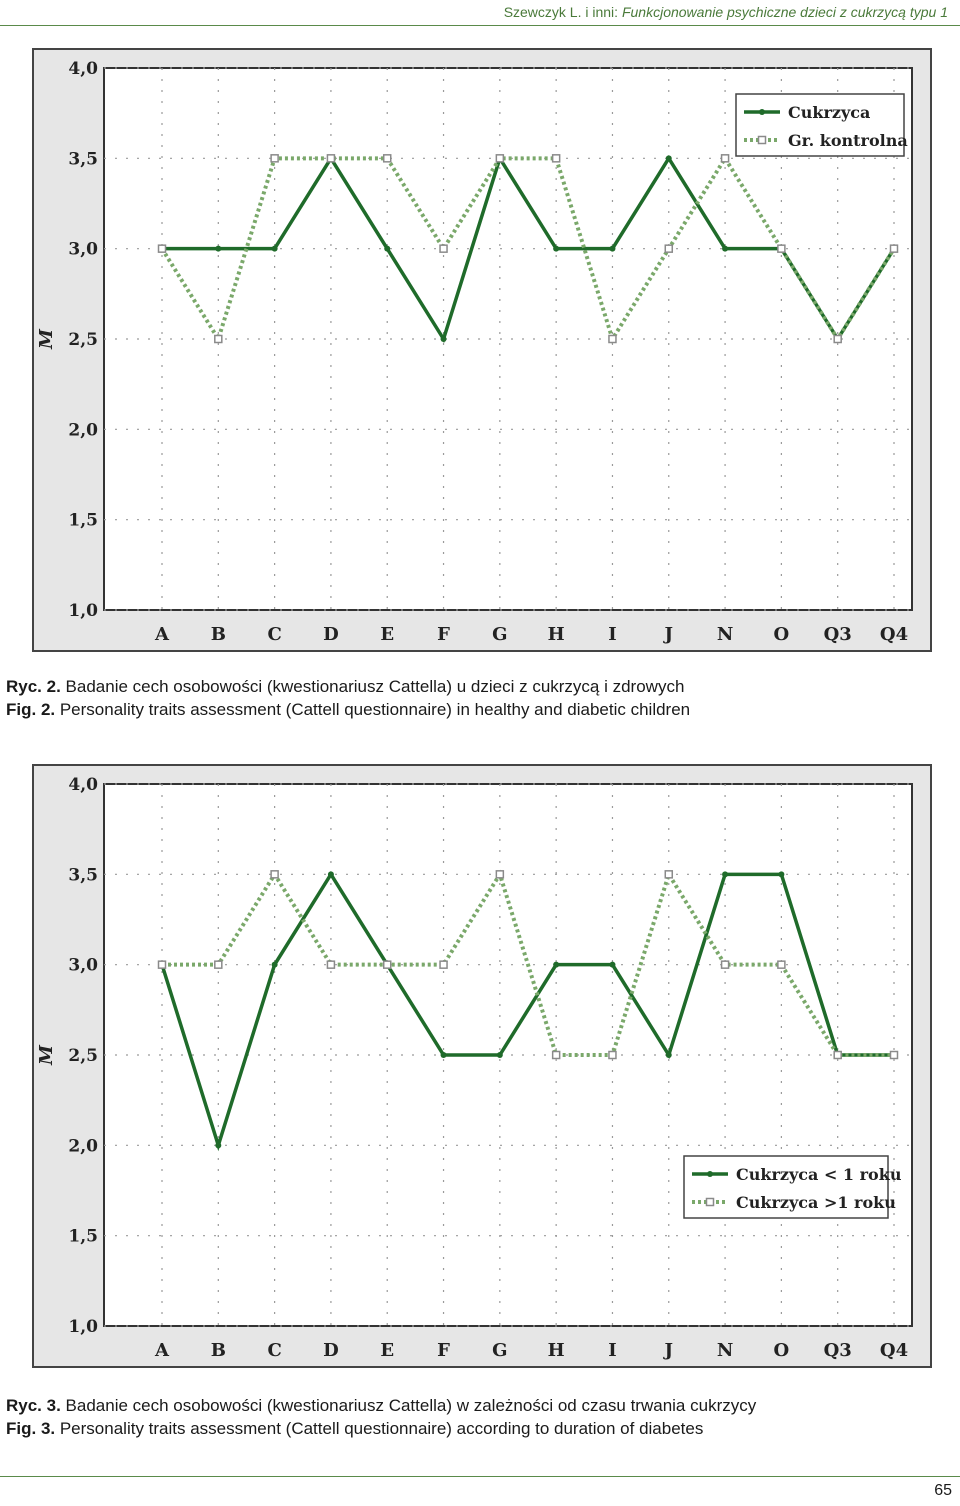 The width and height of the screenshot is (960, 1506). What do you see at coordinates (274, 634) in the screenshot?
I see `fig2-x-tick-label: C` at bounding box center [274, 634].